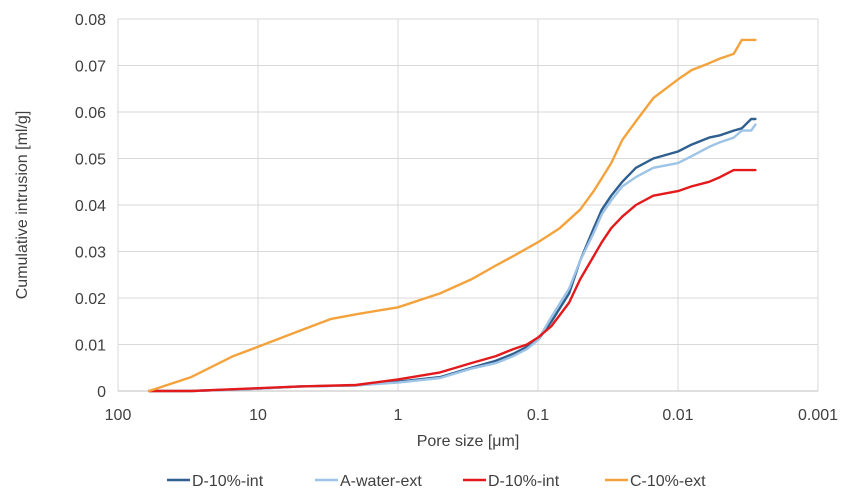  Describe the element at coordinates (398, 415) in the screenshot. I see `x-tick-label: 1` at that location.